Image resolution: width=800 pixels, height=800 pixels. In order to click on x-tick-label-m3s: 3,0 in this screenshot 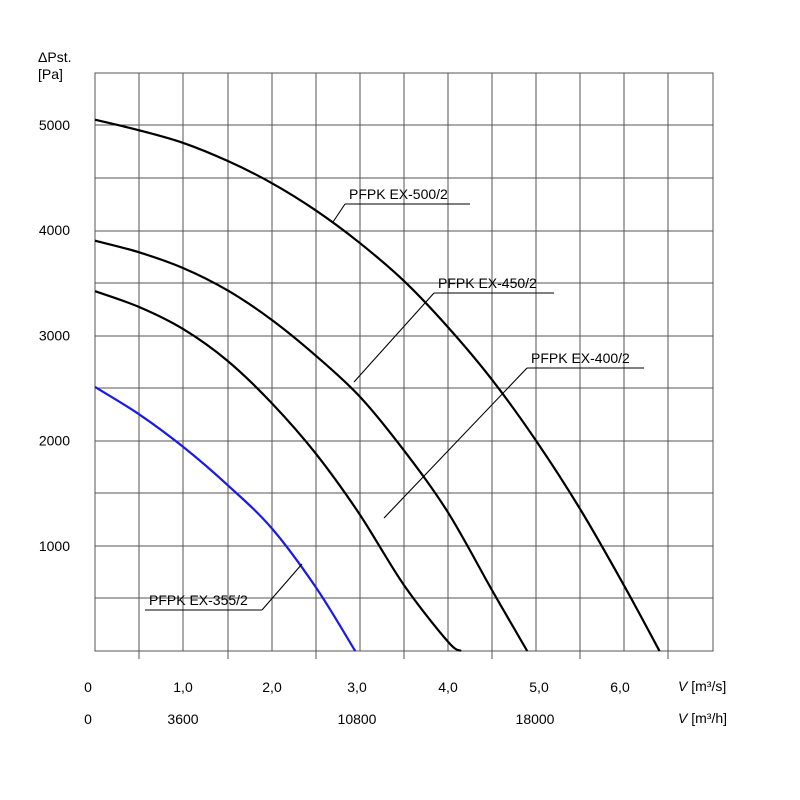, I will do `click(357, 687)`.